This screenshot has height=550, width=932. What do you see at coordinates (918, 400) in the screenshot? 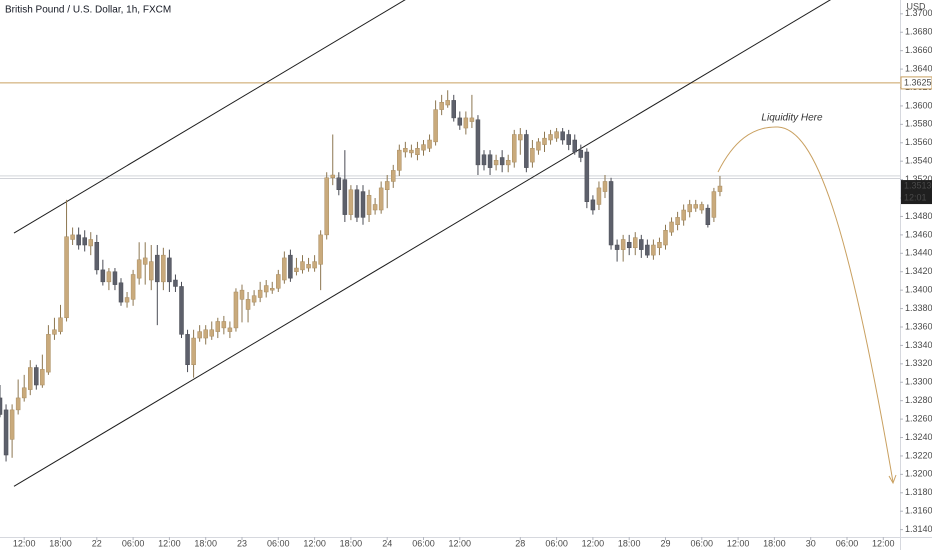
I see `y-tick-label: 1.32800` at bounding box center [918, 400].